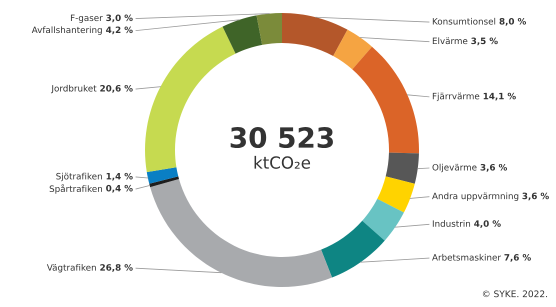 The height and width of the screenshot is (307, 556). Describe the element at coordinates (454, 168) in the screenshot. I see `slice-label: Oljevärme` at that location.